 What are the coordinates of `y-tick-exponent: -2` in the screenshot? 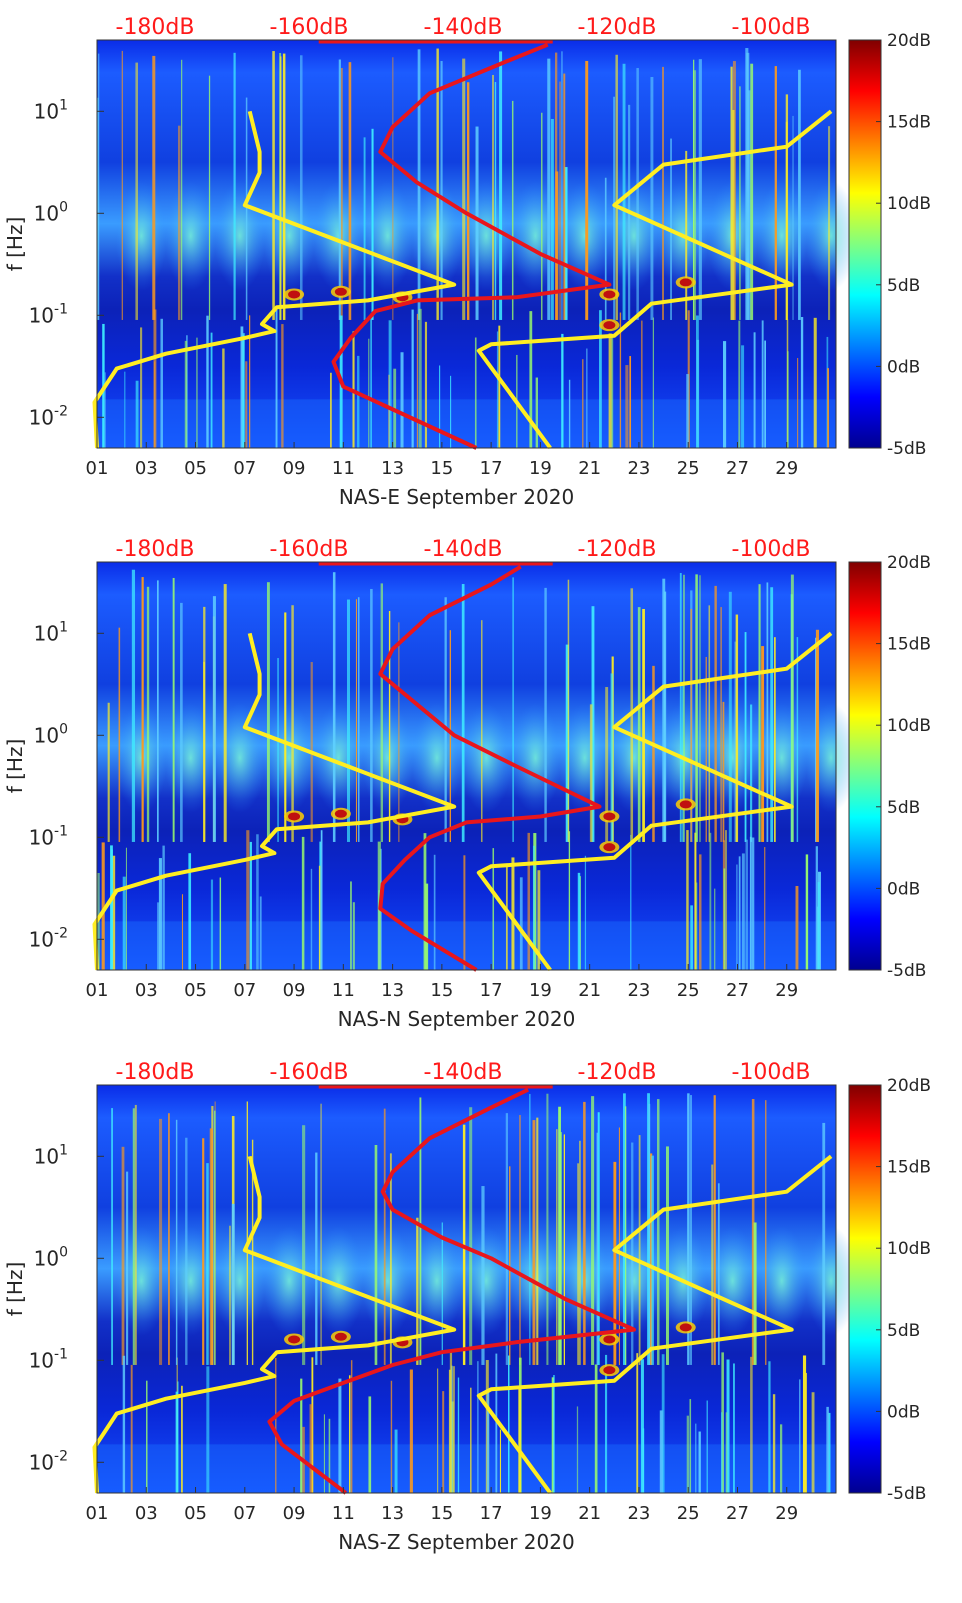 It's located at (61, 1456).